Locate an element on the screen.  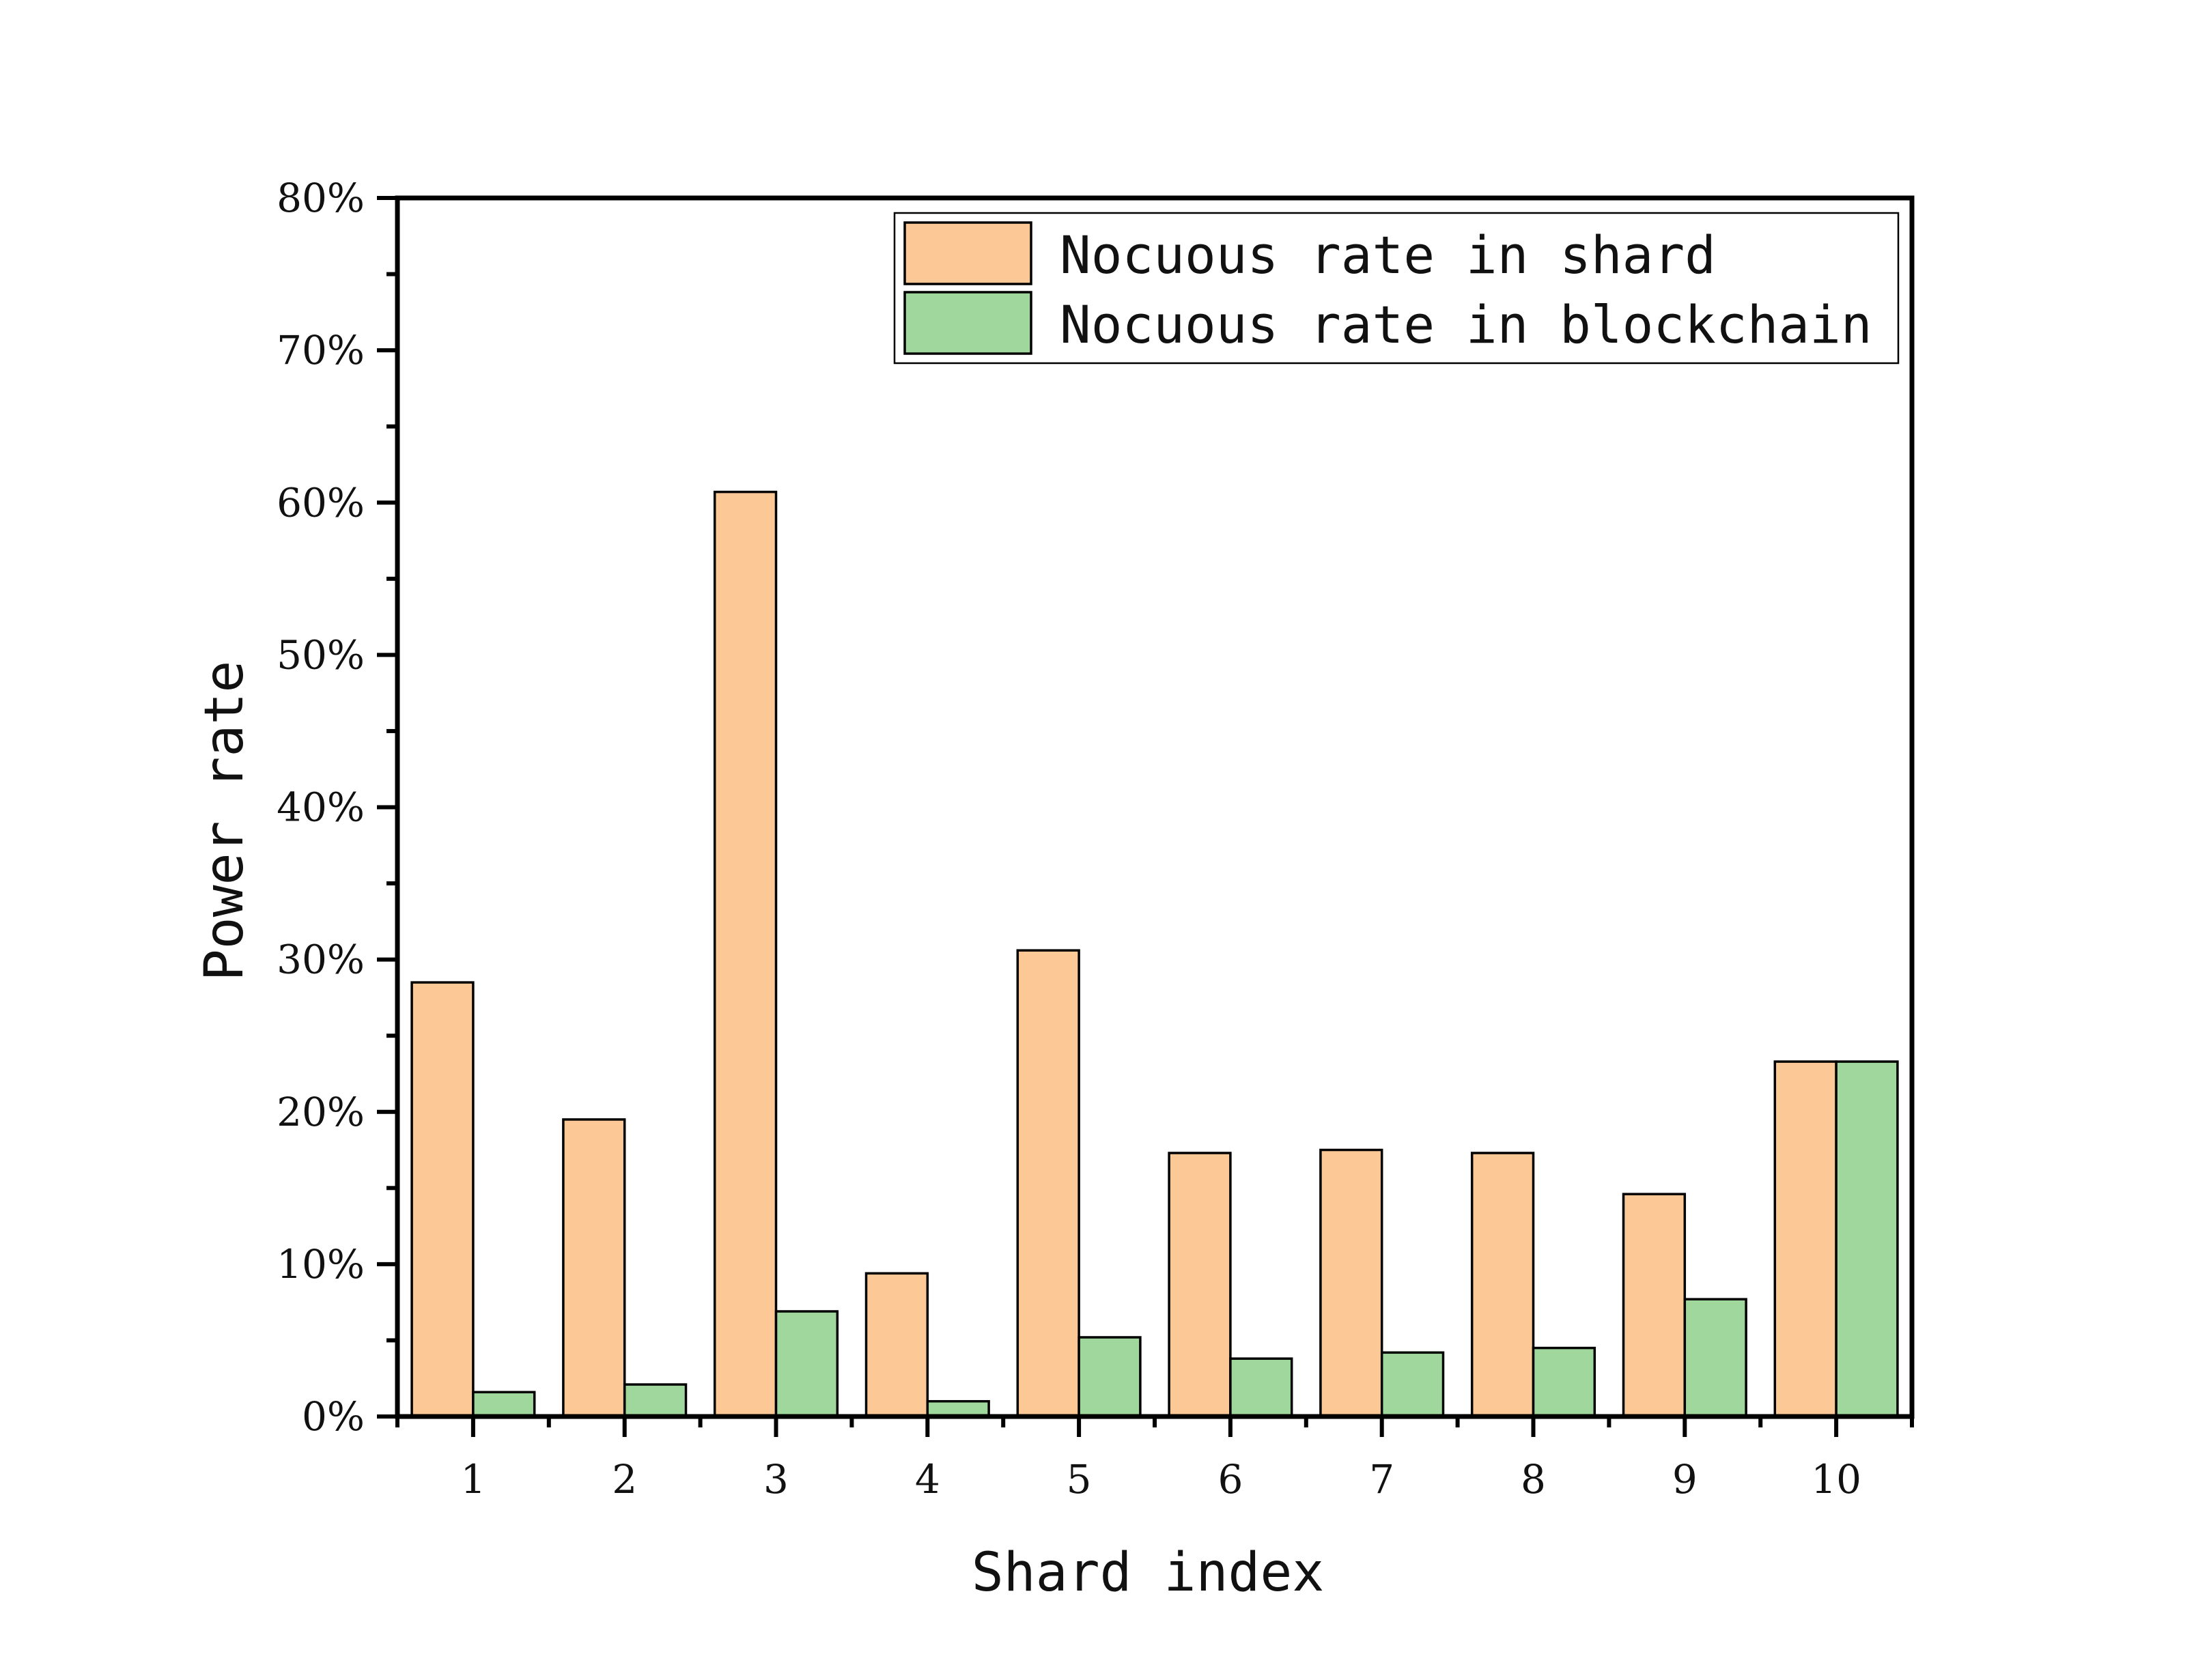
x-axis-title: Shard index is located at coordinates (1148, 1573).